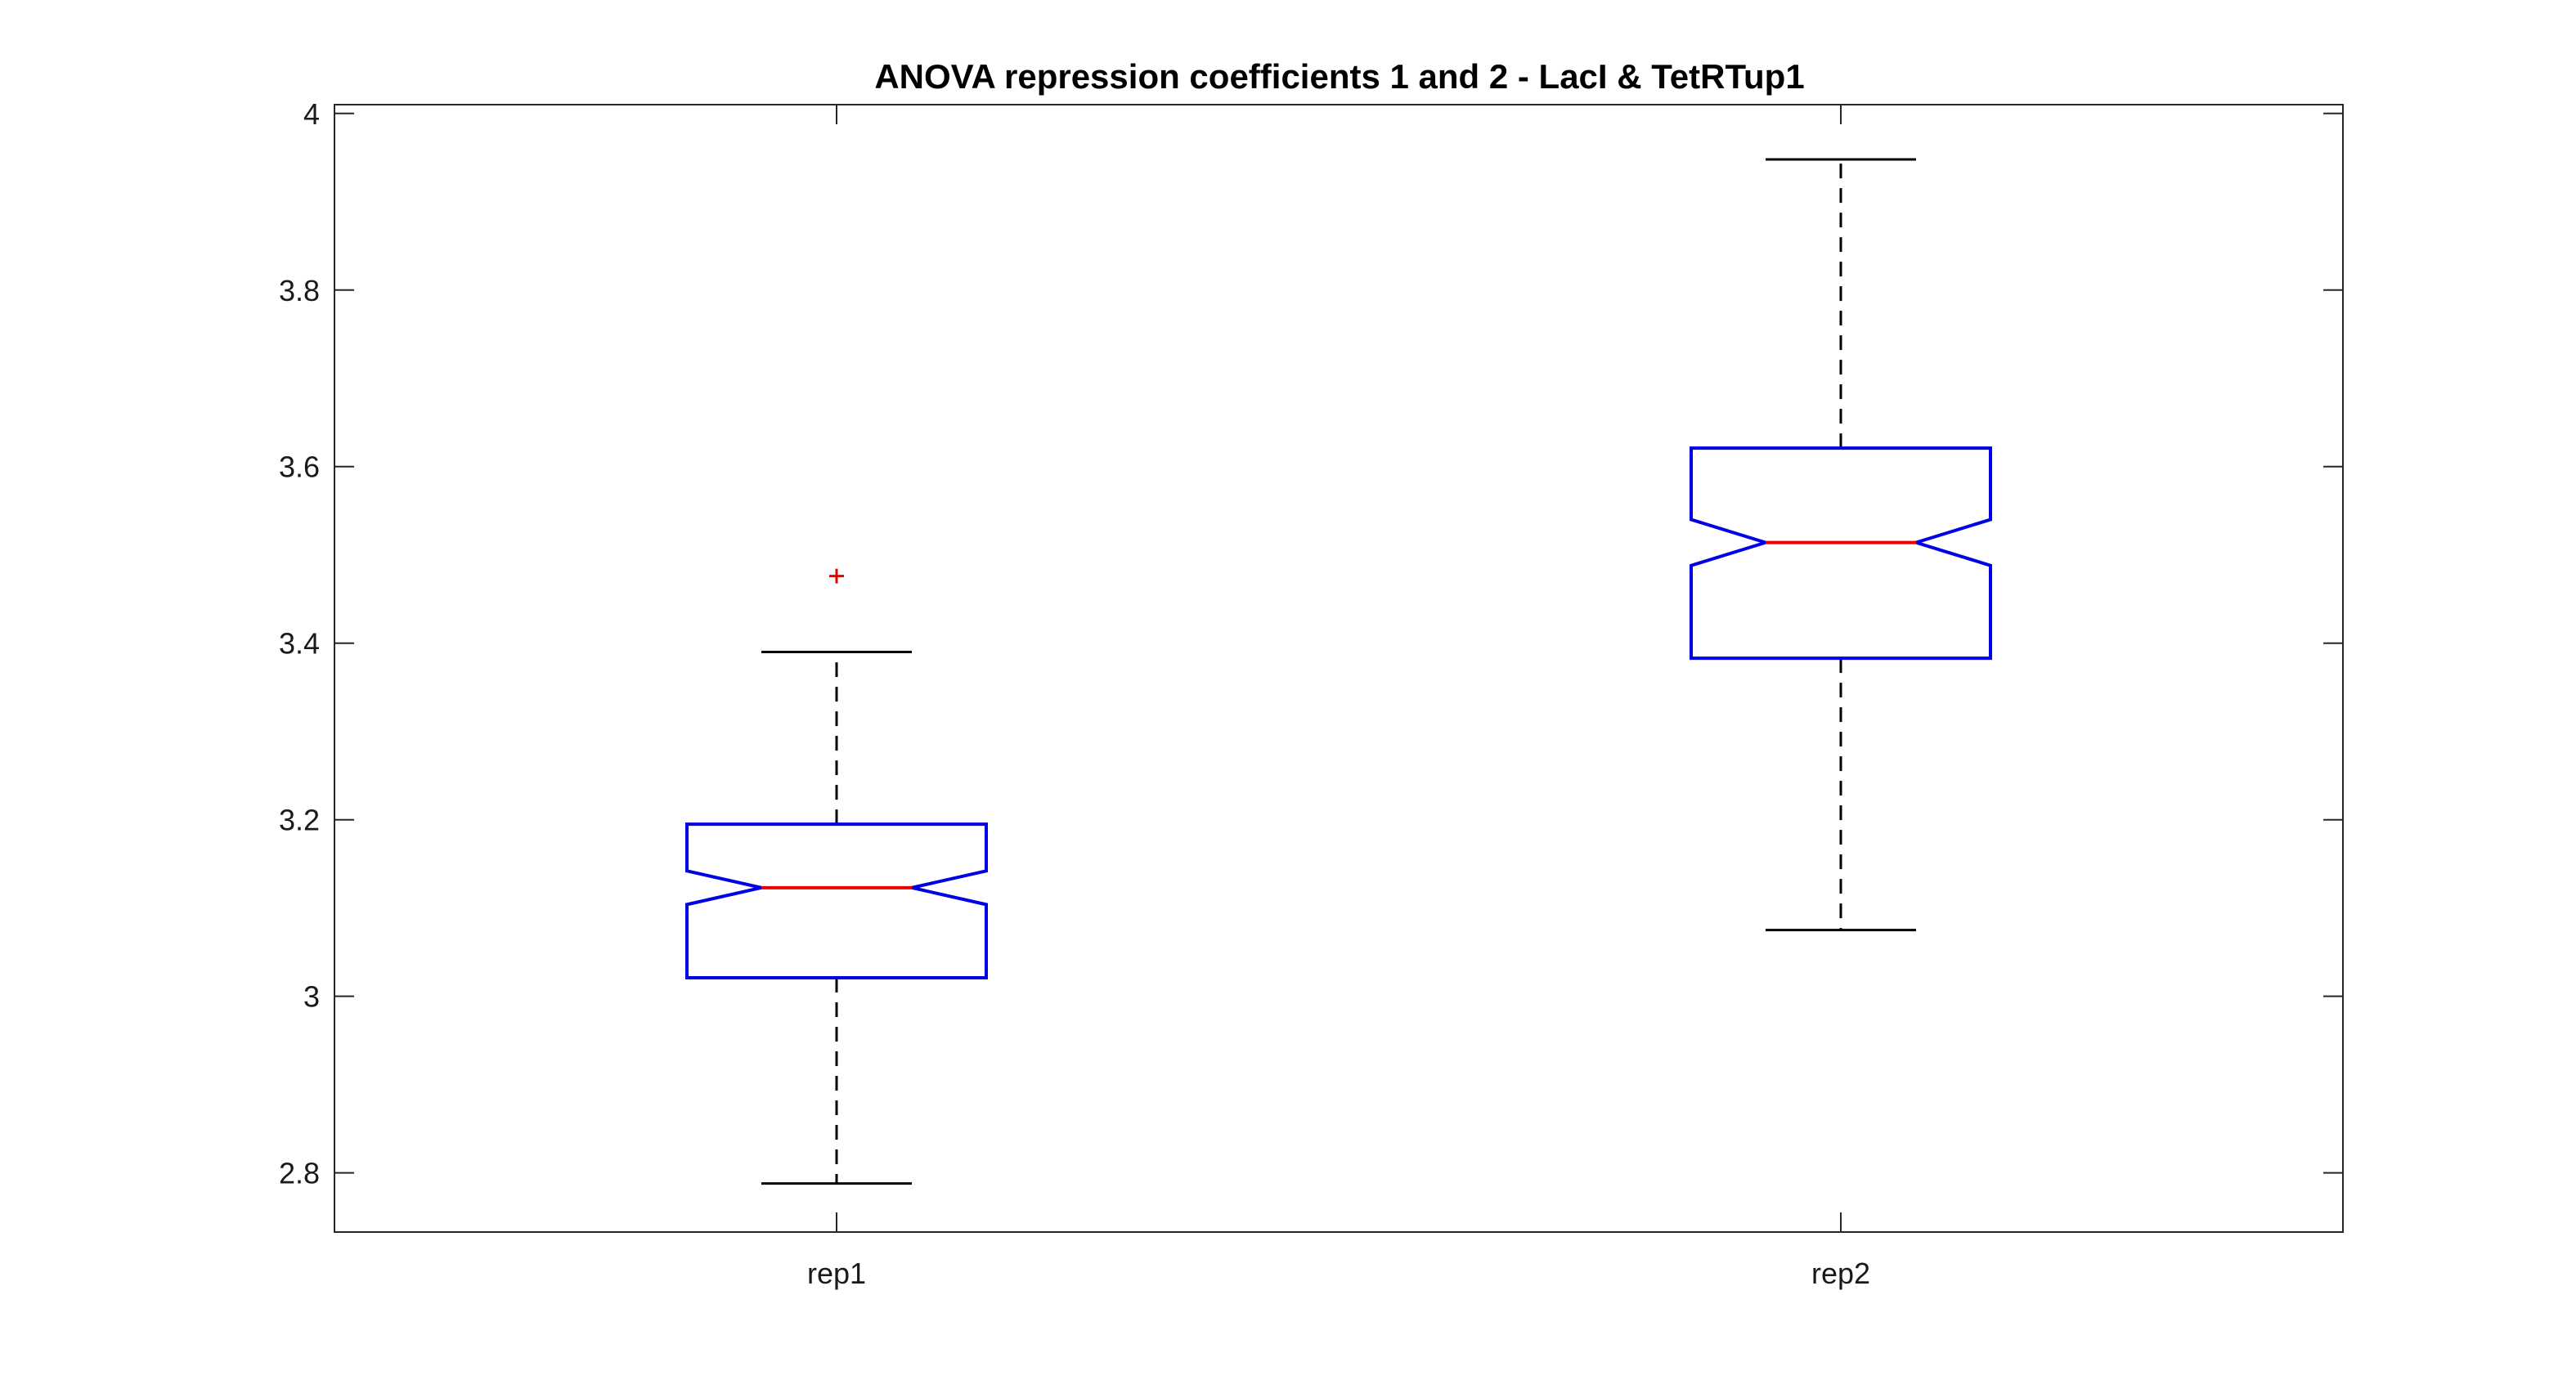 The image size is (2576, 1380). I want to click on y-tick-label: 3.2, so click(299, 820).